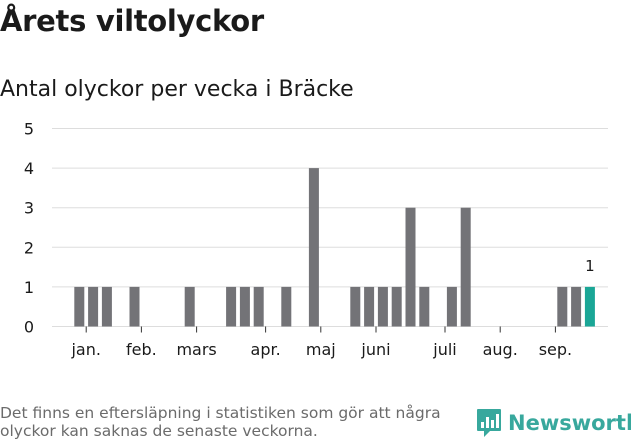 The width and height of the screenshot is (631, 440). What do you see at coordinates (444, 349) in the screenshot?
I see `x-tick-label: juli` at bounding box center [444, 349].